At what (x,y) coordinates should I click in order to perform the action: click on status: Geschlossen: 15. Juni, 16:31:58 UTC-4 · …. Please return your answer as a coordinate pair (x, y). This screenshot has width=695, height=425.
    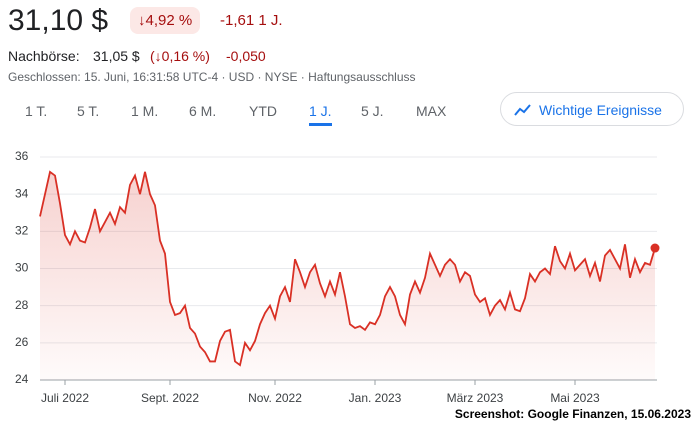
    Looking at the image, I should click on (212, 77).